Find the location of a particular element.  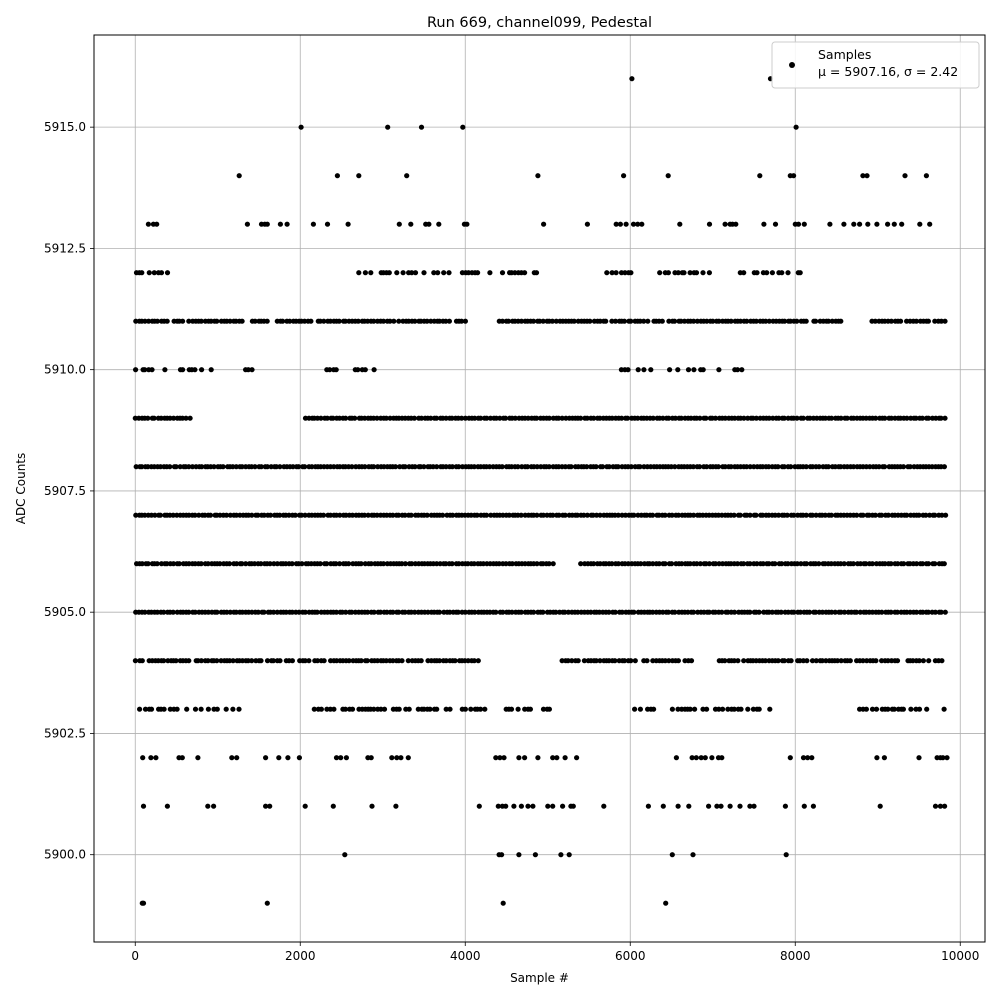

y-axis-label: ADC Counts is located at coordinates (21, 489).